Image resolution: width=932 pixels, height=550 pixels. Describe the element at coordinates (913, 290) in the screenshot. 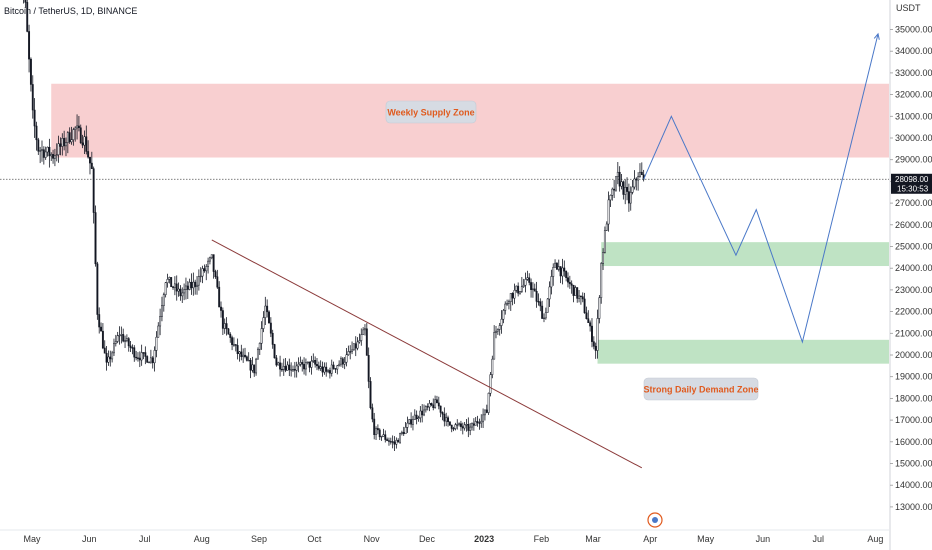

I see `y-tick-label: 23000.00` at that location.